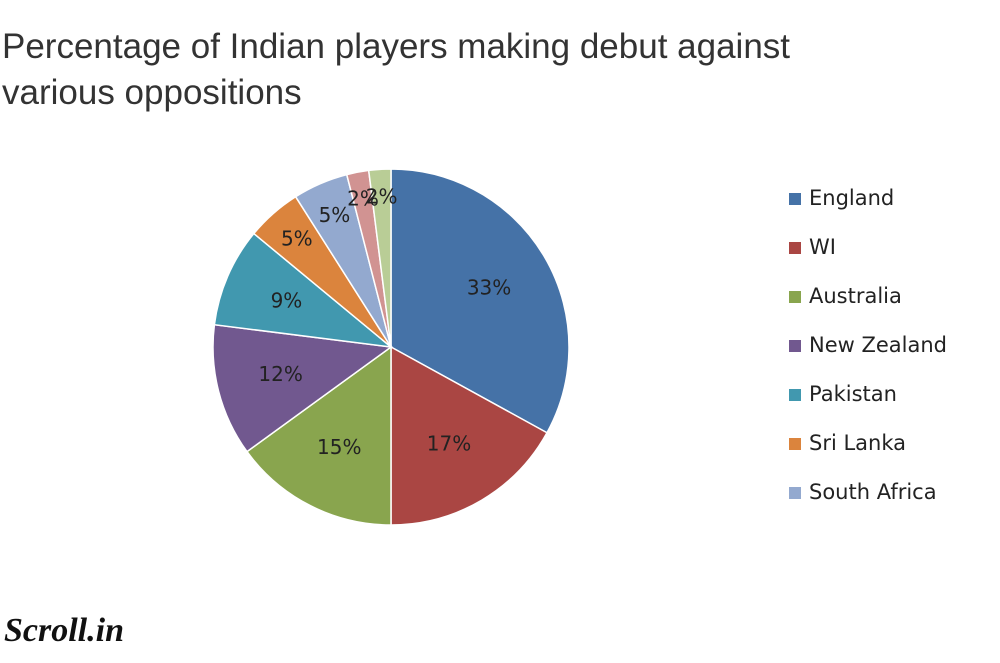 This screenshot has width=1000, height=663. Describe the element at coordinates (855, 296) in the screenshot. I see `legend-label: Australia` at that location.